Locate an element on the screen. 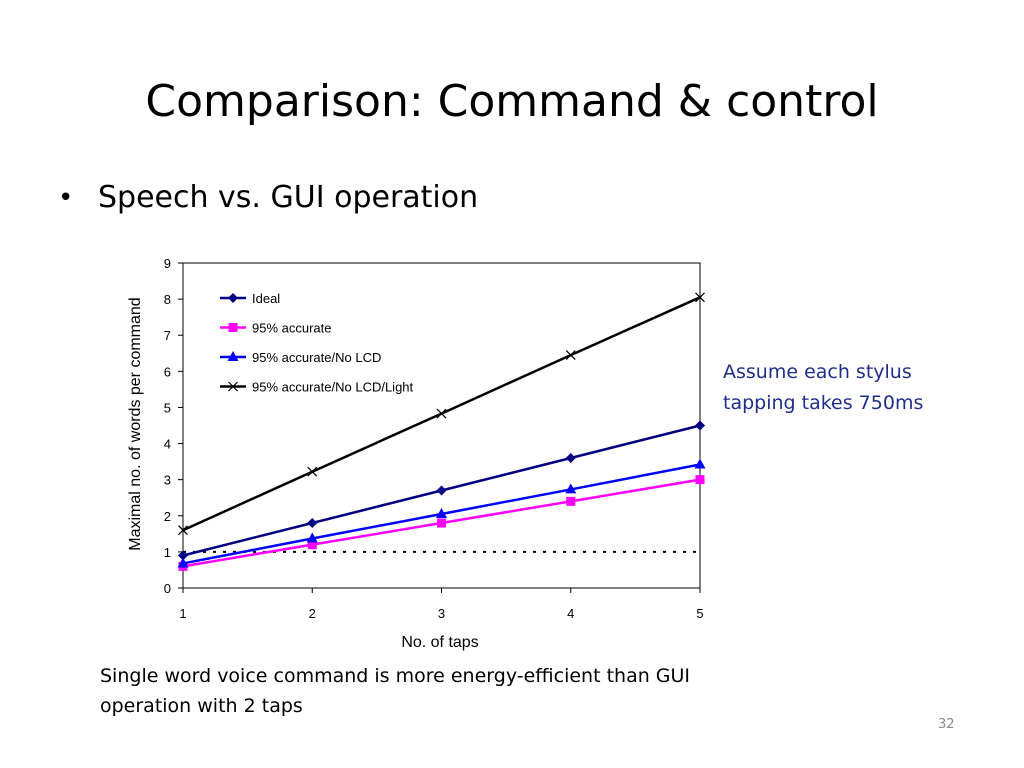 The width and height of the screenshot is (1024, 768). legend-label: 95% accurate is located at coordinates (292, 328).